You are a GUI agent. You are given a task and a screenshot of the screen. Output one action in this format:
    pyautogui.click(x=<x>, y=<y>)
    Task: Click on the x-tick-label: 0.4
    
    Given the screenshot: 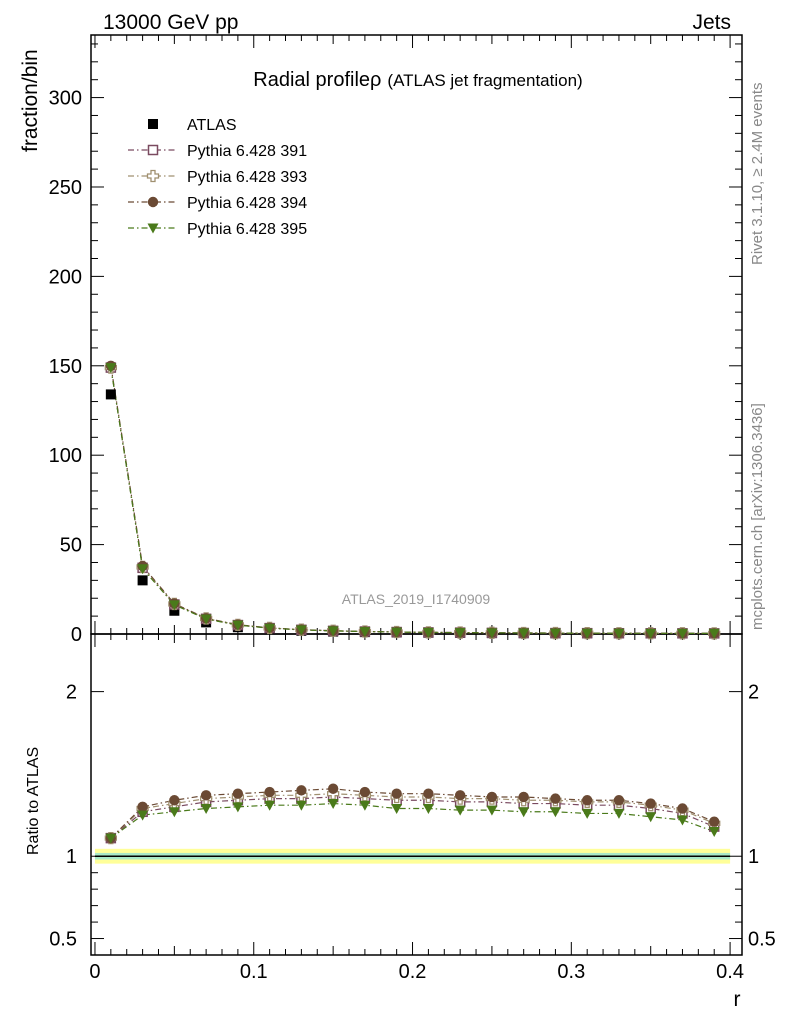 What is the action you would take?
    pyautogui.click(x=730, y=972)
    